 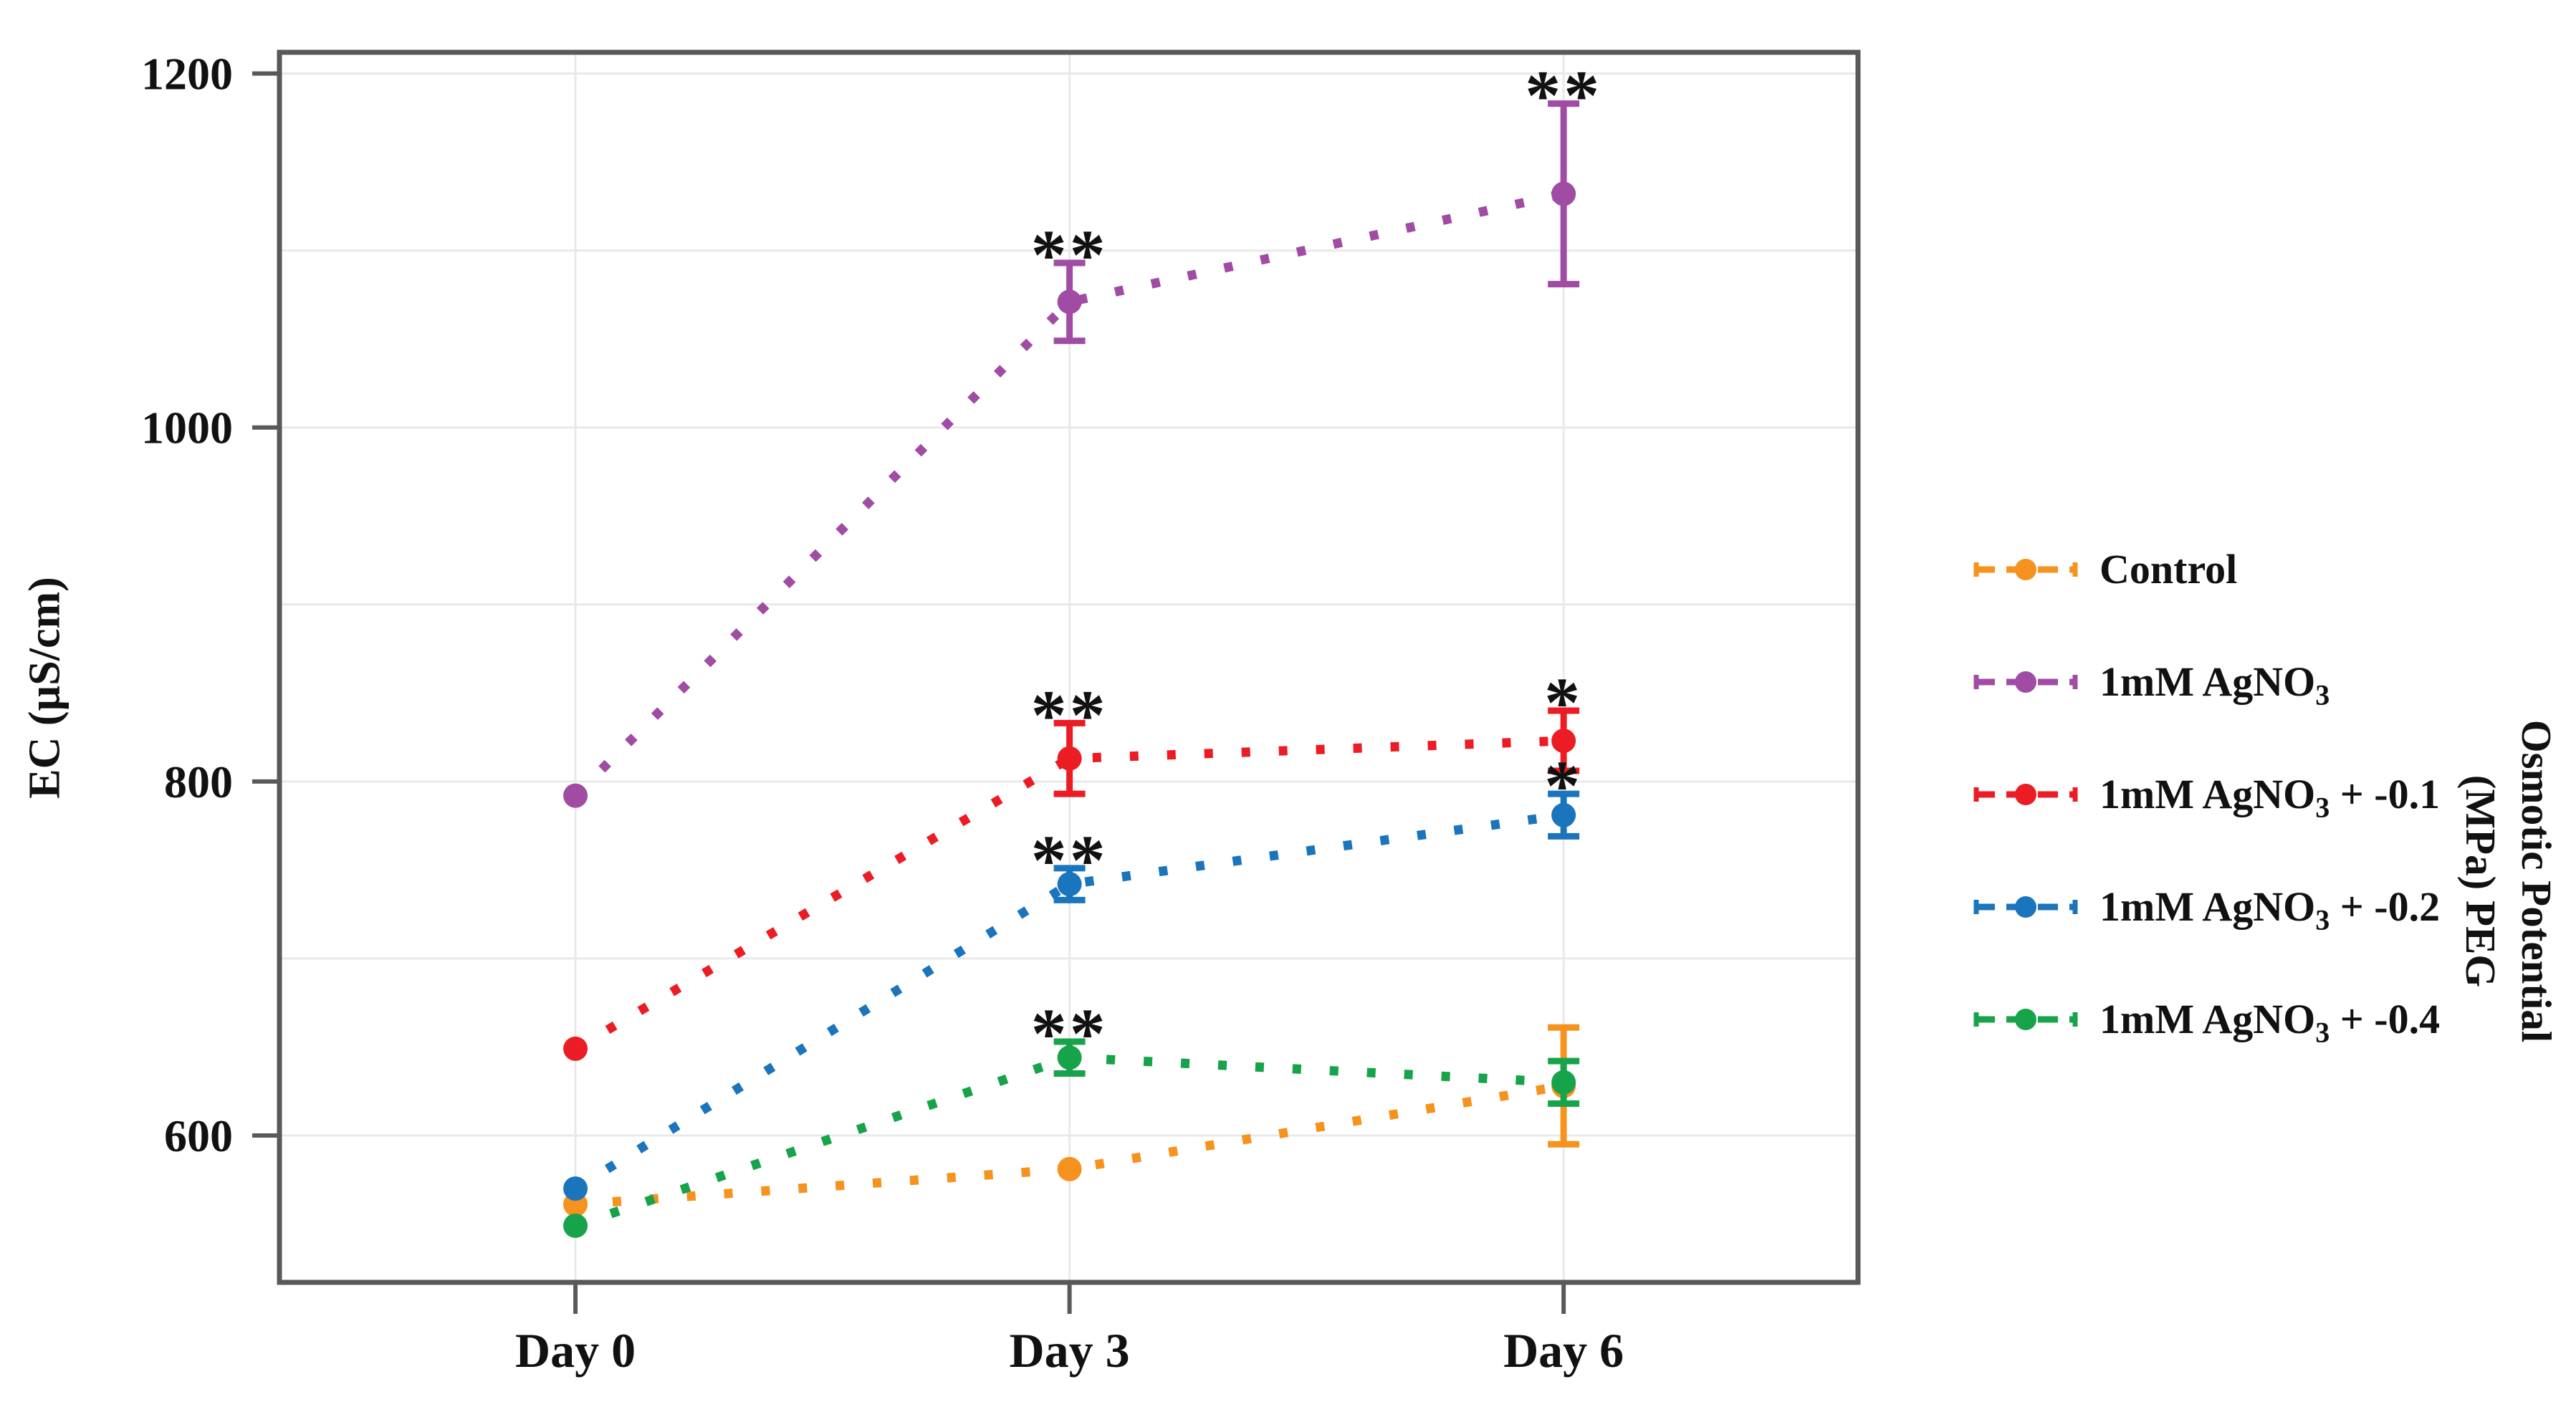 I want to click on legend-item: 1mM AgNO3, so click(x=2206, y=681).